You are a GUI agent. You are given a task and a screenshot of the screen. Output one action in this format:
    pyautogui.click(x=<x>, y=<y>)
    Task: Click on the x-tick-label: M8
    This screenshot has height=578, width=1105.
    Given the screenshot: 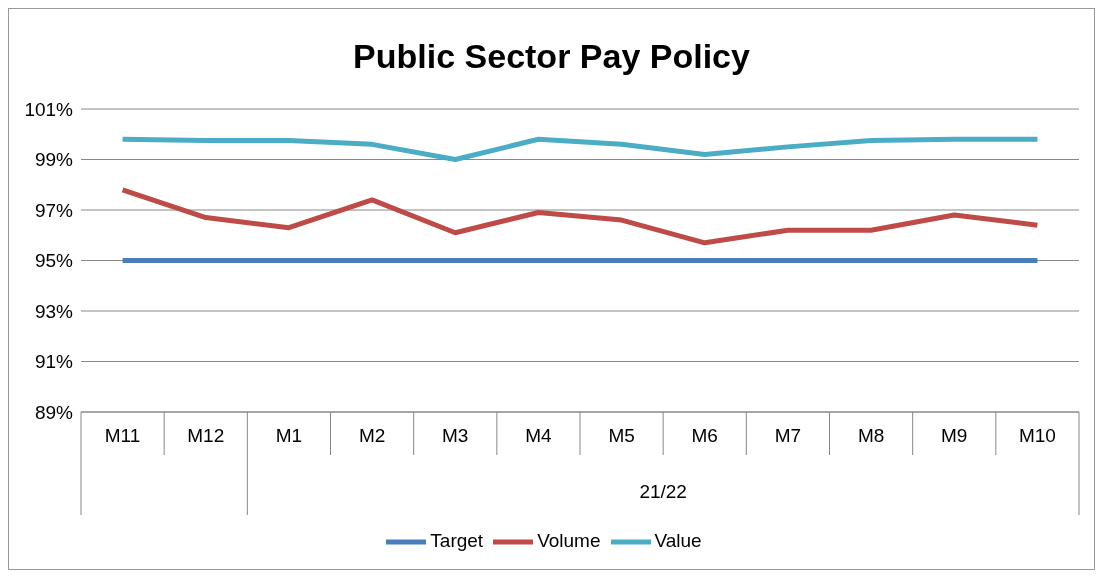 What is the action you would take?
    pyautogui.click(x=871, y=435)
    